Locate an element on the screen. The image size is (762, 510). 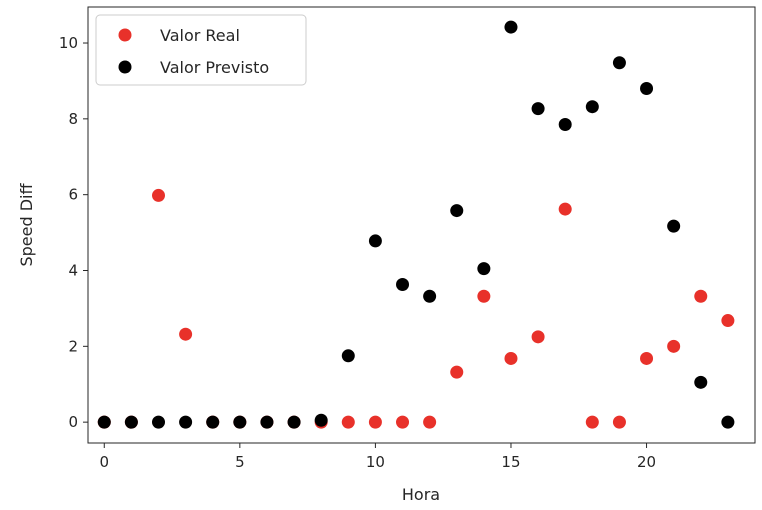
x-tick-label: 5 is located at coordinates (240, 462).